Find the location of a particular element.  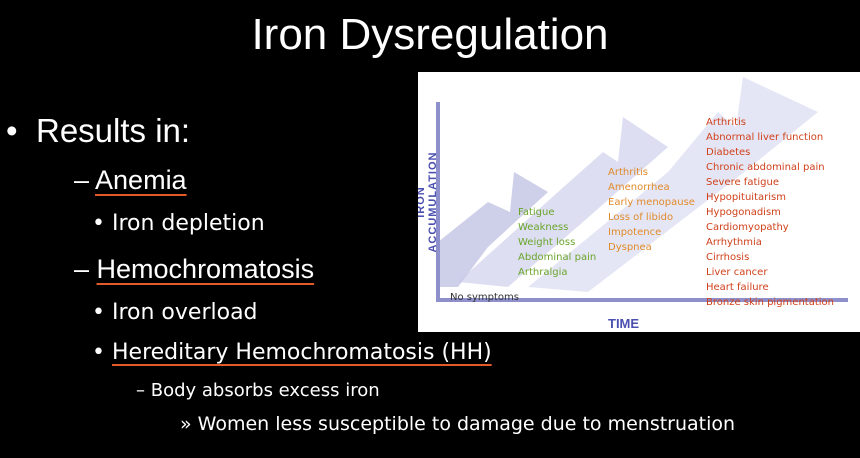

symptom: Arthralgia is located at coordinates (543, 272).